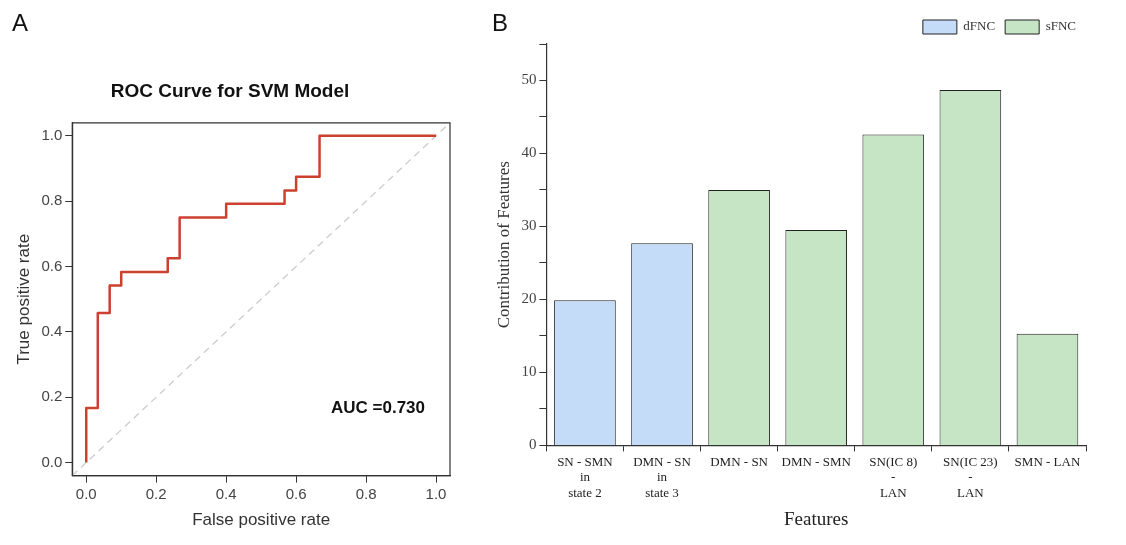 The image size is (1126, 545). What do you see at coordinates (529, 298) in the screenshot?
I see `y-tick-label: 20` at bounding box center [529, 298].